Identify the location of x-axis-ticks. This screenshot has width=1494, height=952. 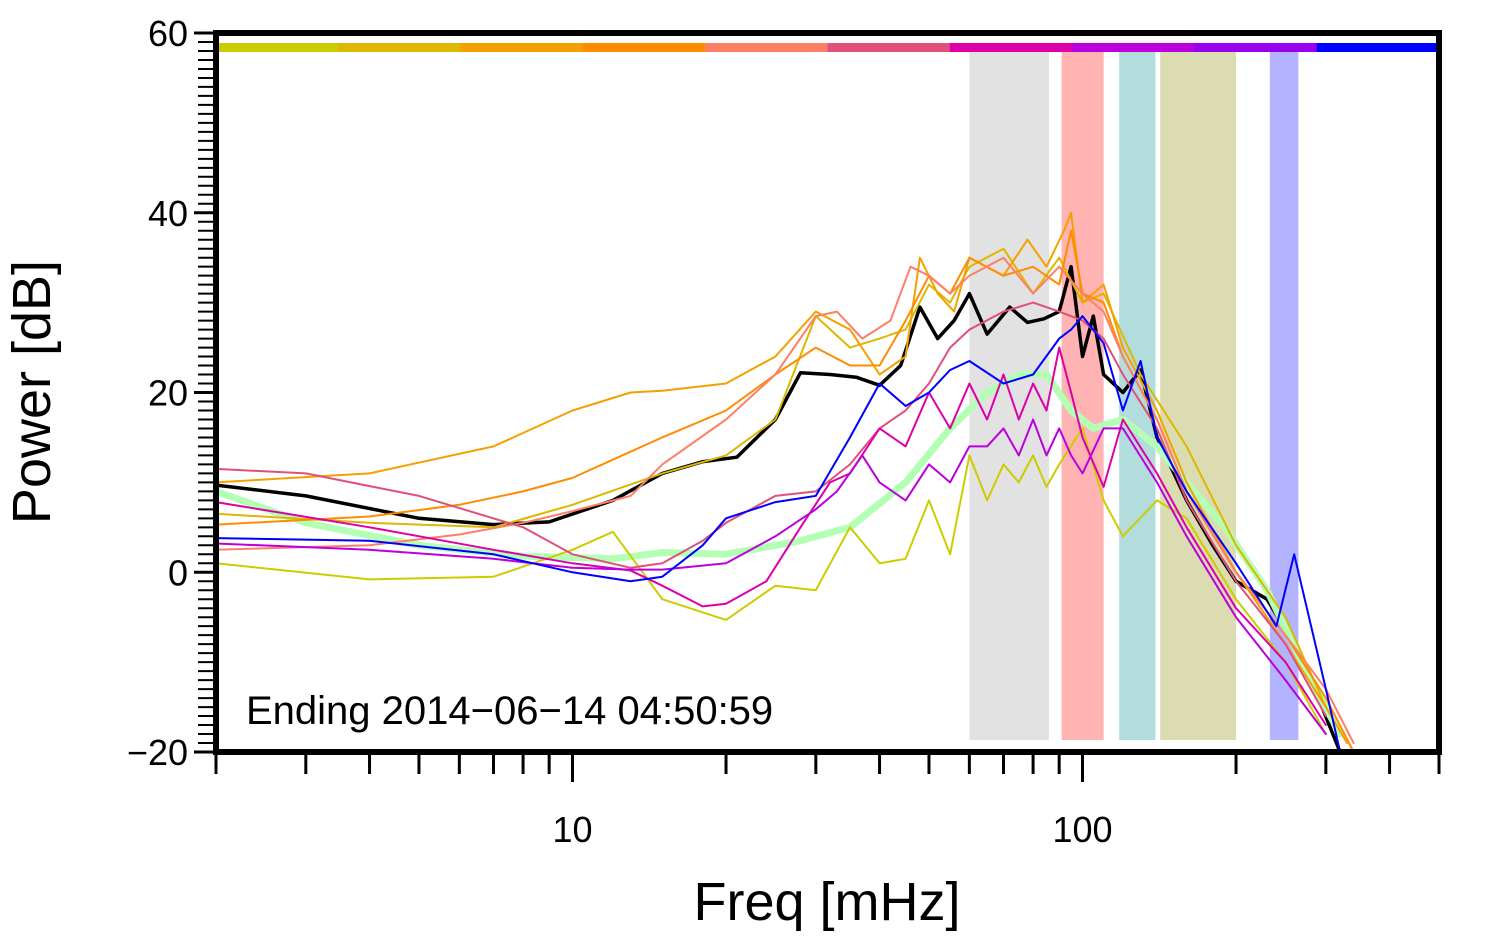
(827, 767).